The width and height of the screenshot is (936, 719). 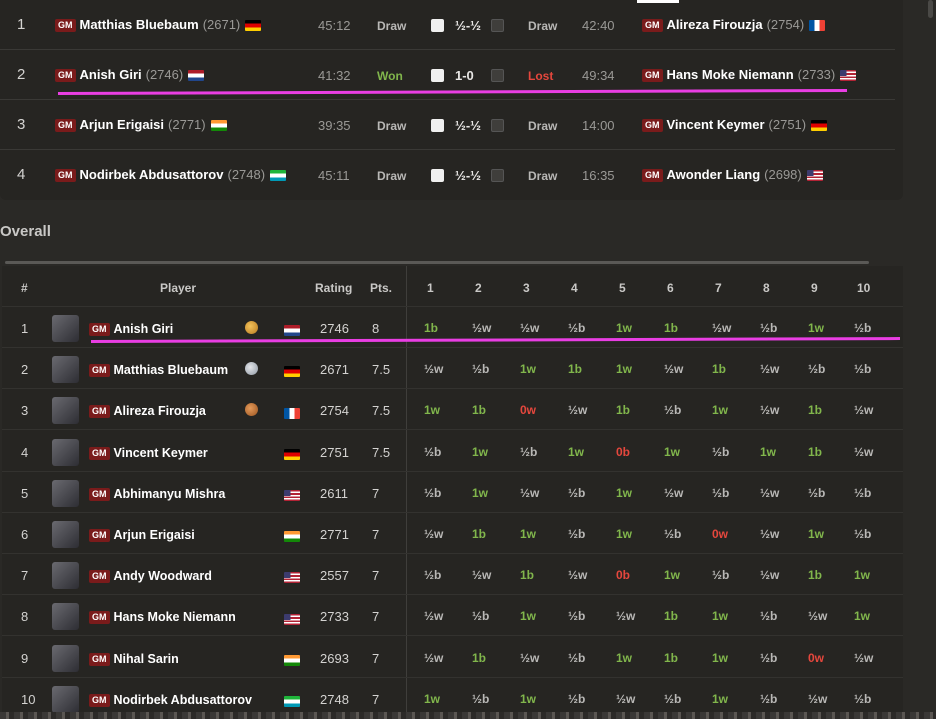 What do you see at coordinates (171, 175) in the screenshot?
I see `white-player: GM Nodirbek Abdusattorov (2748)` at bounding box center [171, 175].